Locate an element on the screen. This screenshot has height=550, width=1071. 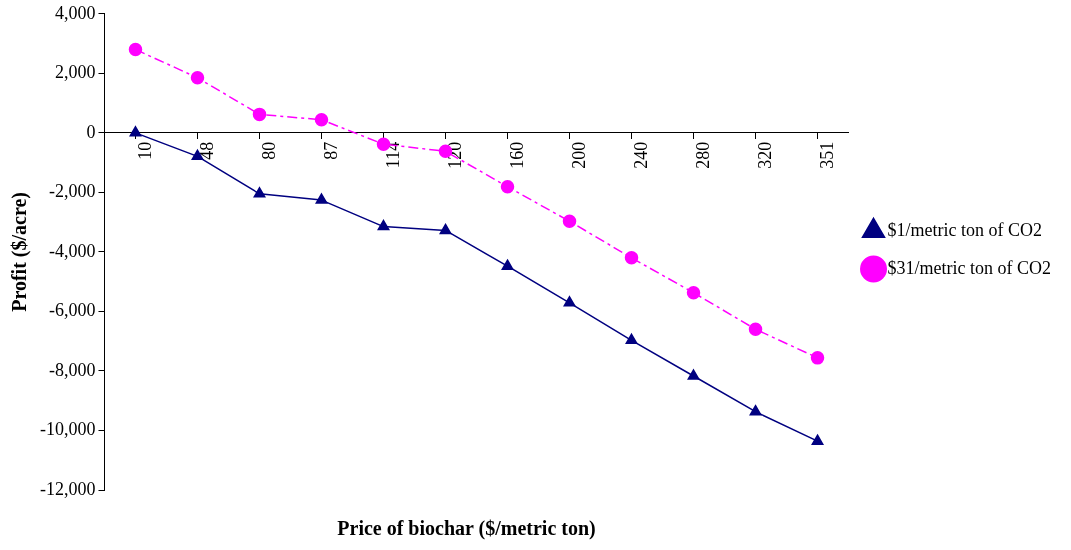
x-tick-label: 80 is located at coordinates (269, 150).